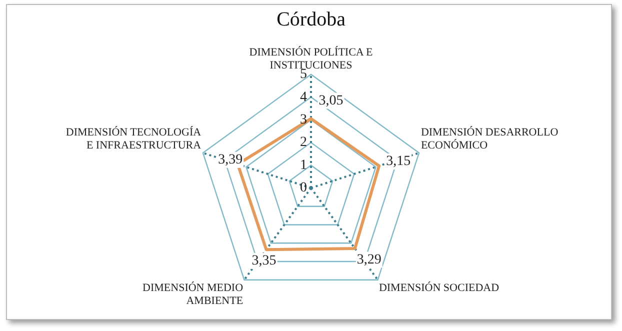 The height and width of the screenshot is (331, 622). I want to click on data-label: 3,39, so click(230, 160).